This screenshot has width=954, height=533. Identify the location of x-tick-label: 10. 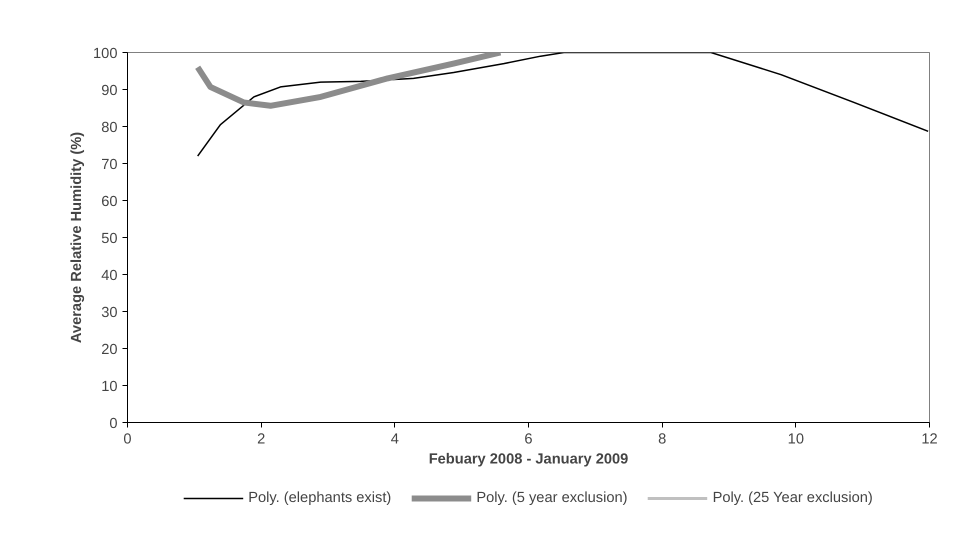
(796, 440).